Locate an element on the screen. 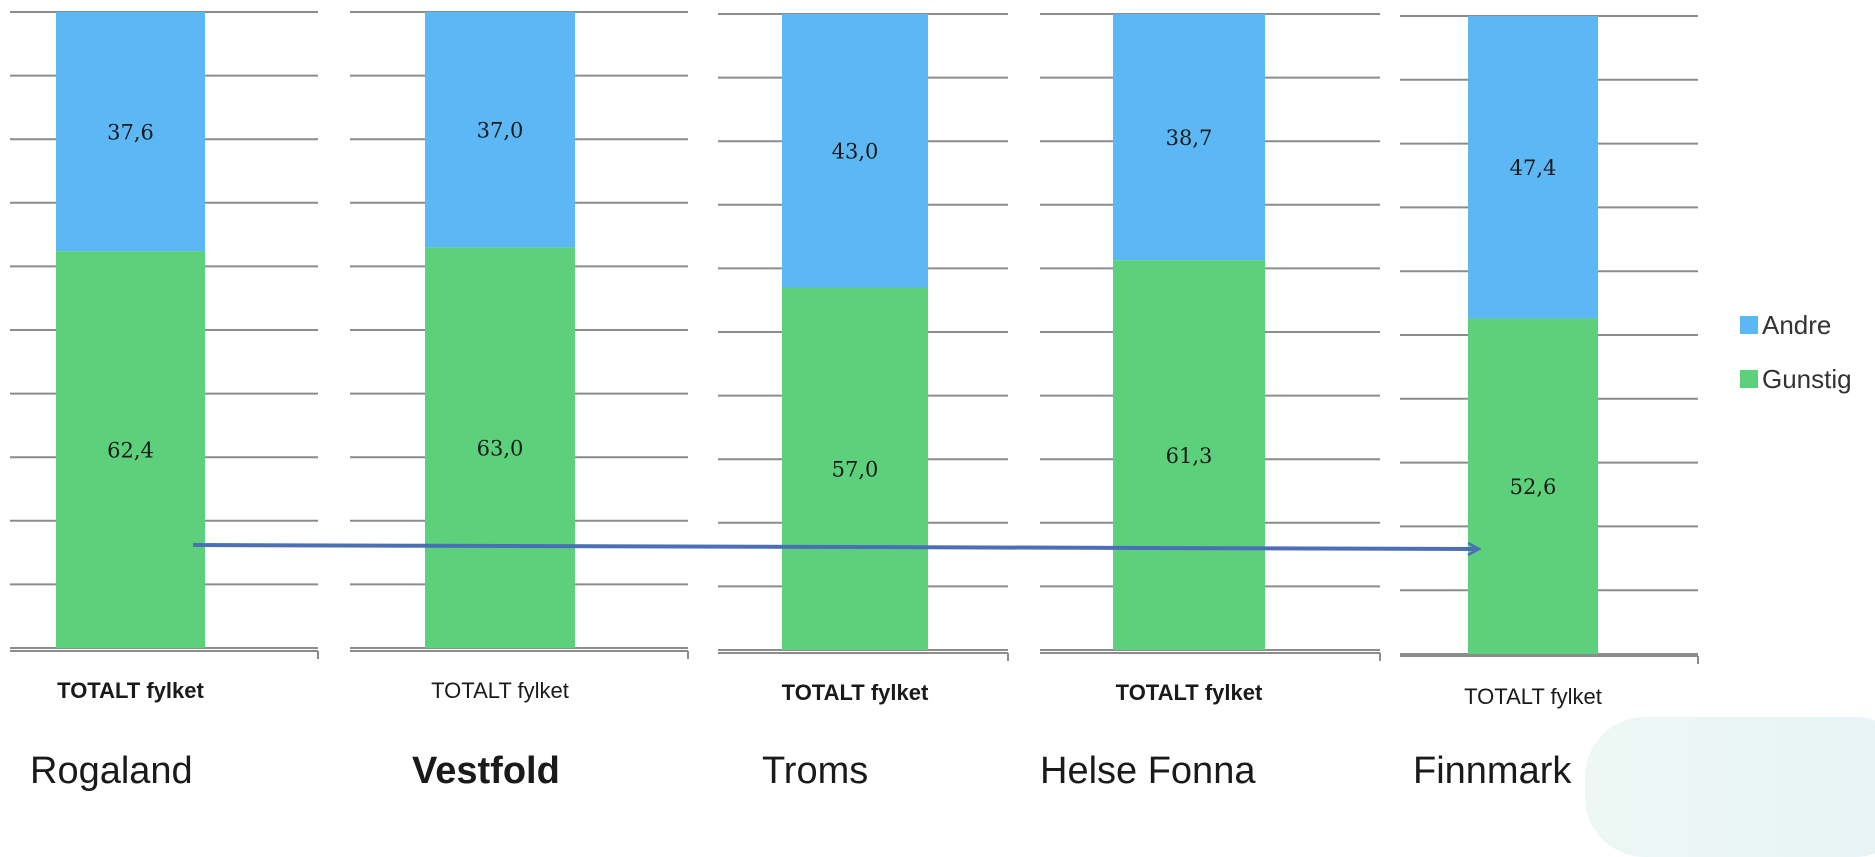 The image size is (1875, 857). data-label: 43,0 is located at coordinates (855, 152).